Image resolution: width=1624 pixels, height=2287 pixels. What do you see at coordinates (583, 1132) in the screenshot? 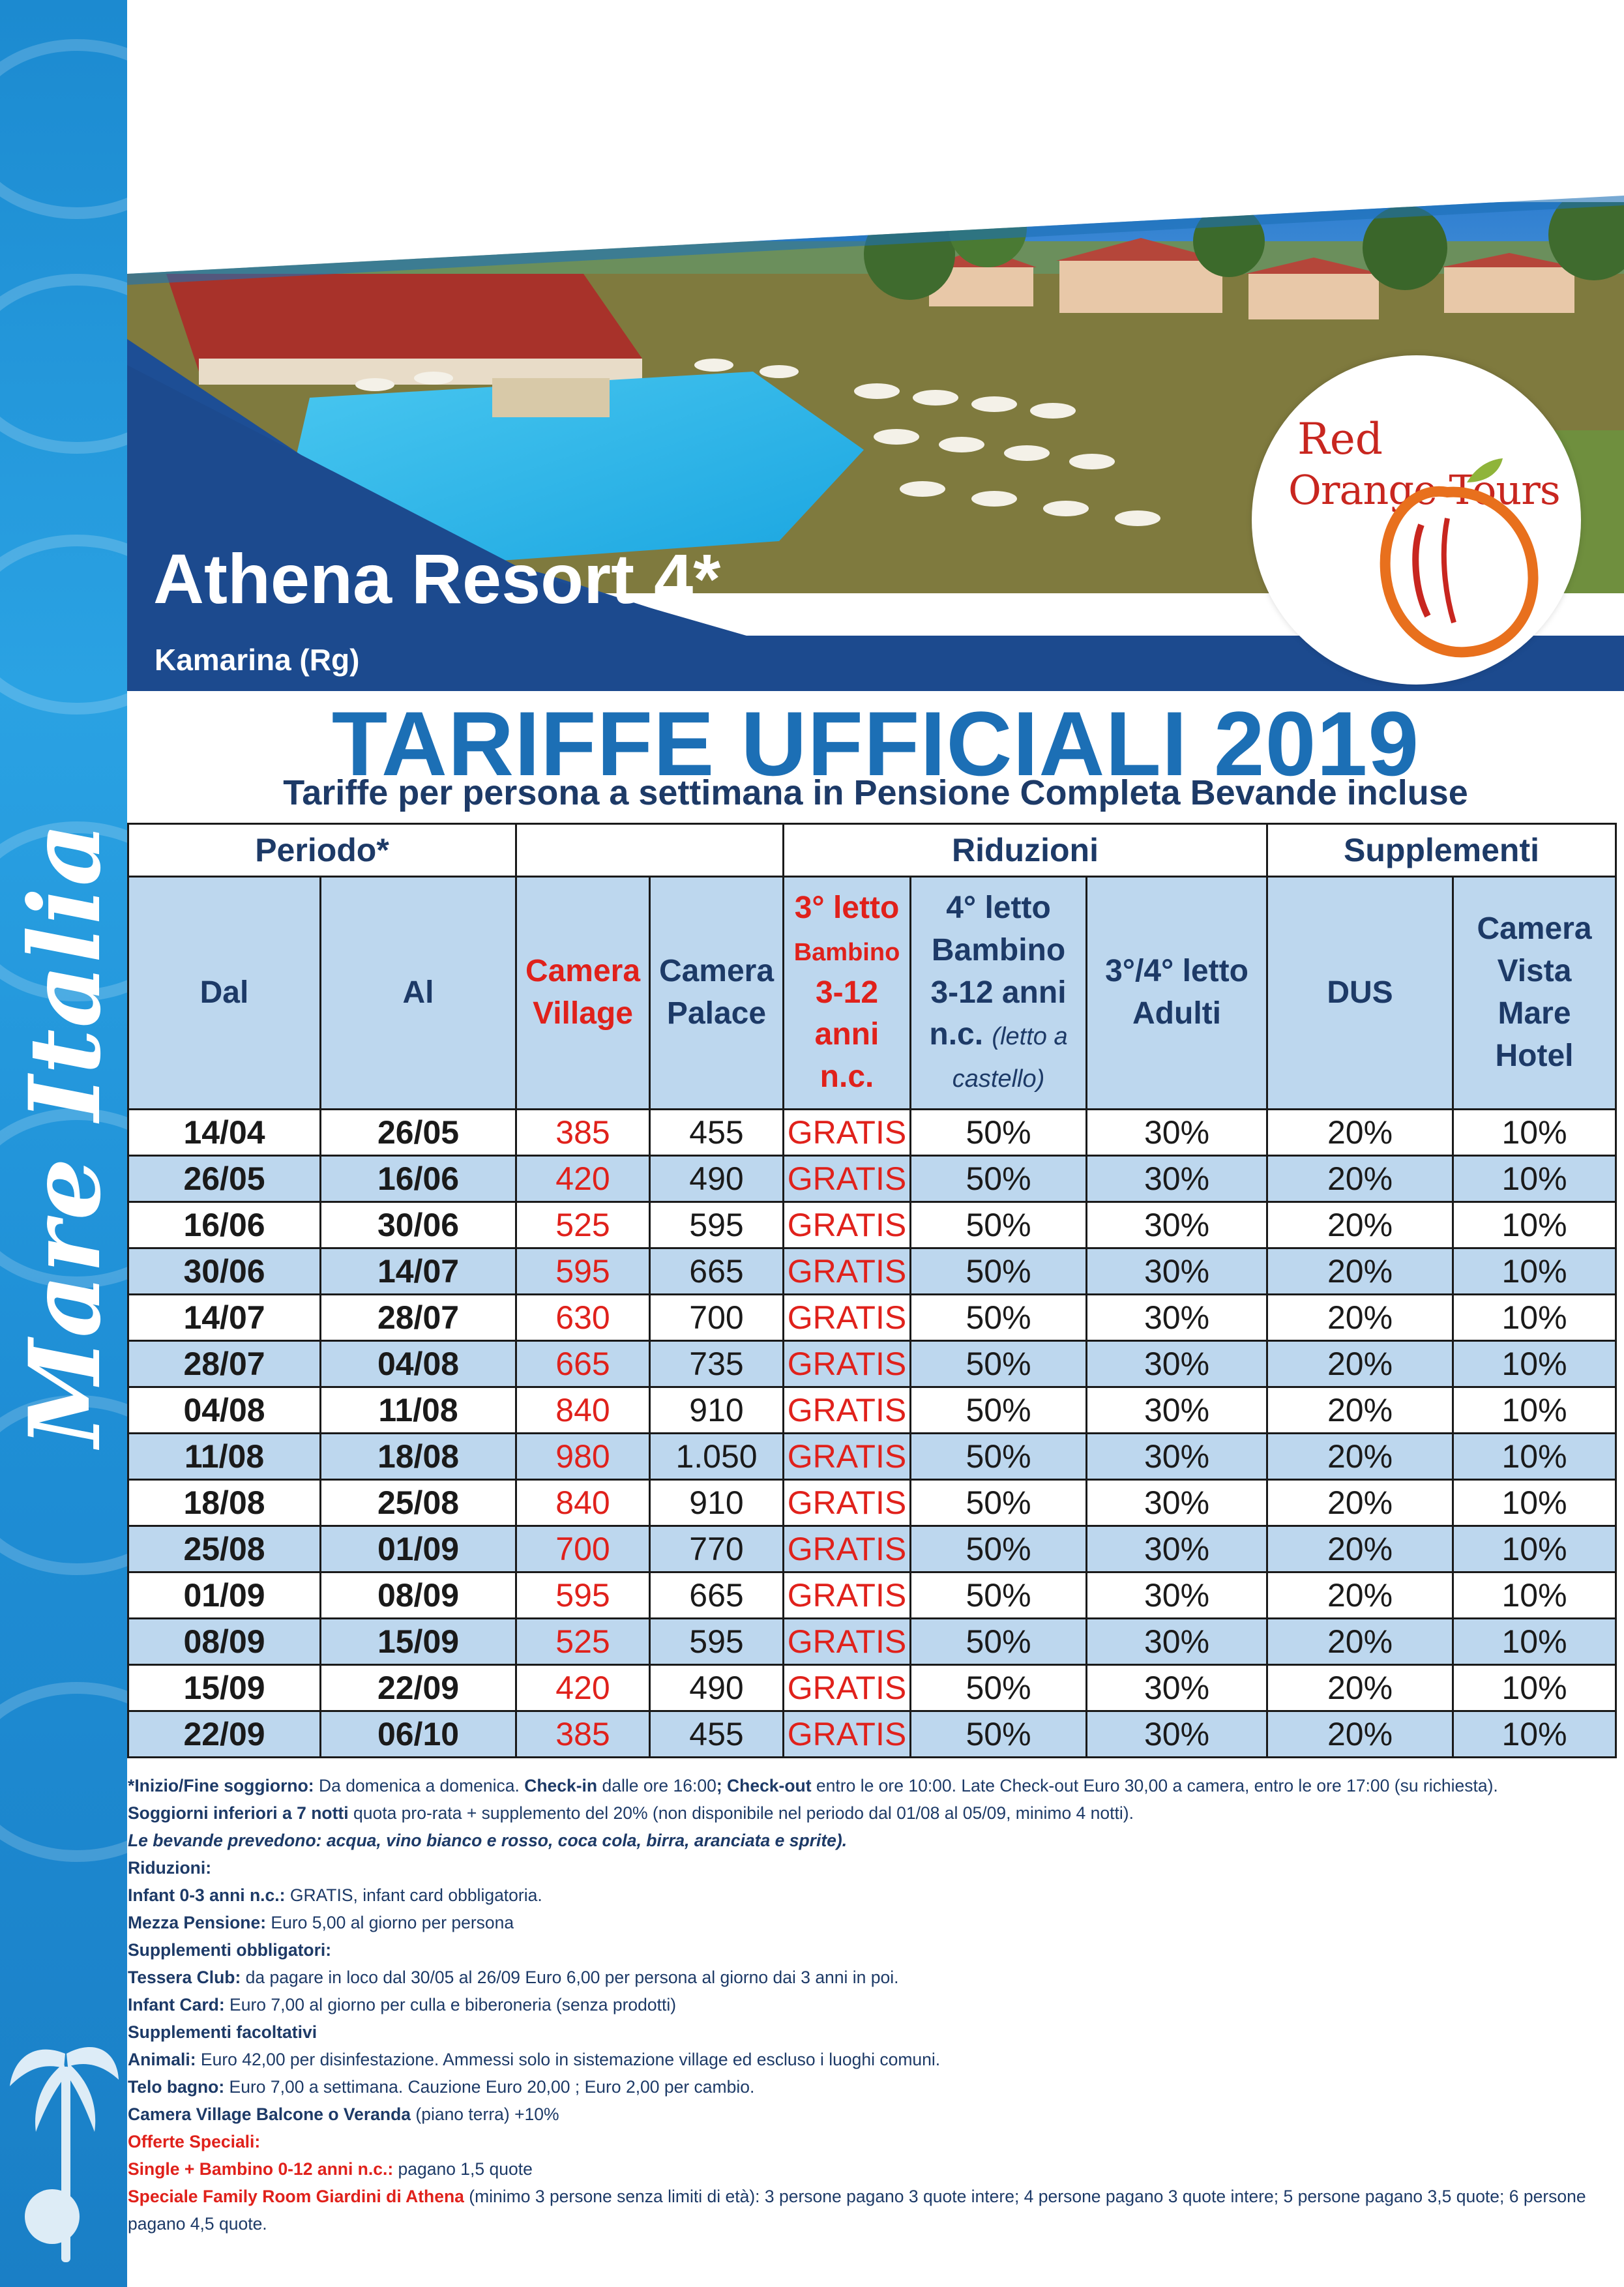
I see `cell-village: 385` at bounding box center [583, 1132].